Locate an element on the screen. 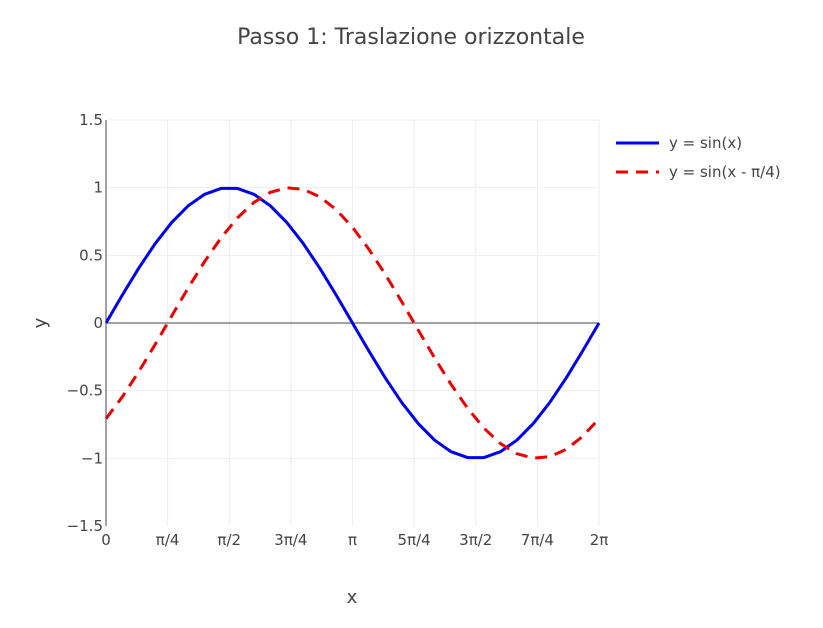 Image resolution: width=823 pixels, height=628 pixels. x-axis-title: x is located at coordinates (352, 597).